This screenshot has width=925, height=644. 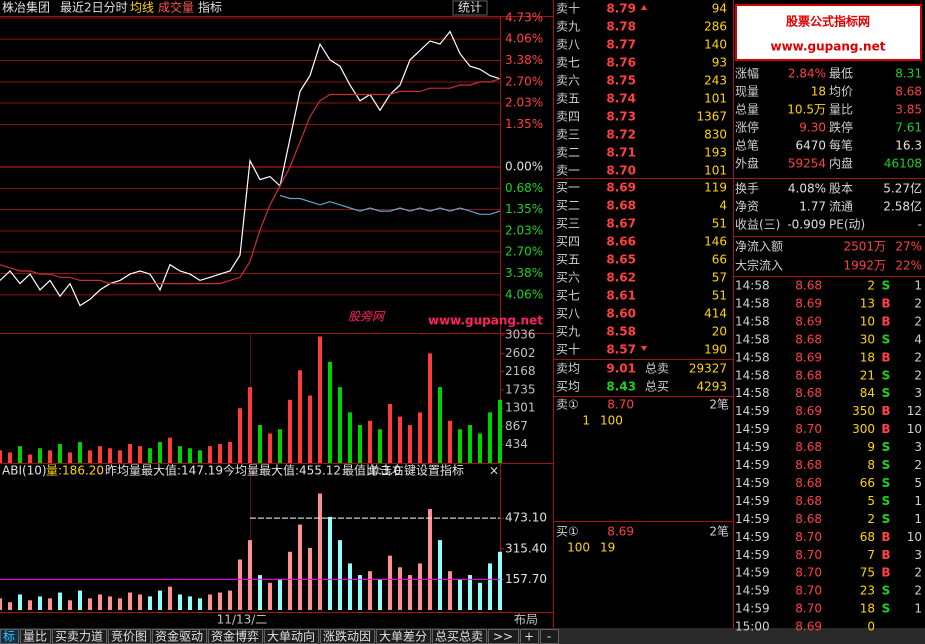 I want to click on trade-volume: 23, so click(x=867, y=591).